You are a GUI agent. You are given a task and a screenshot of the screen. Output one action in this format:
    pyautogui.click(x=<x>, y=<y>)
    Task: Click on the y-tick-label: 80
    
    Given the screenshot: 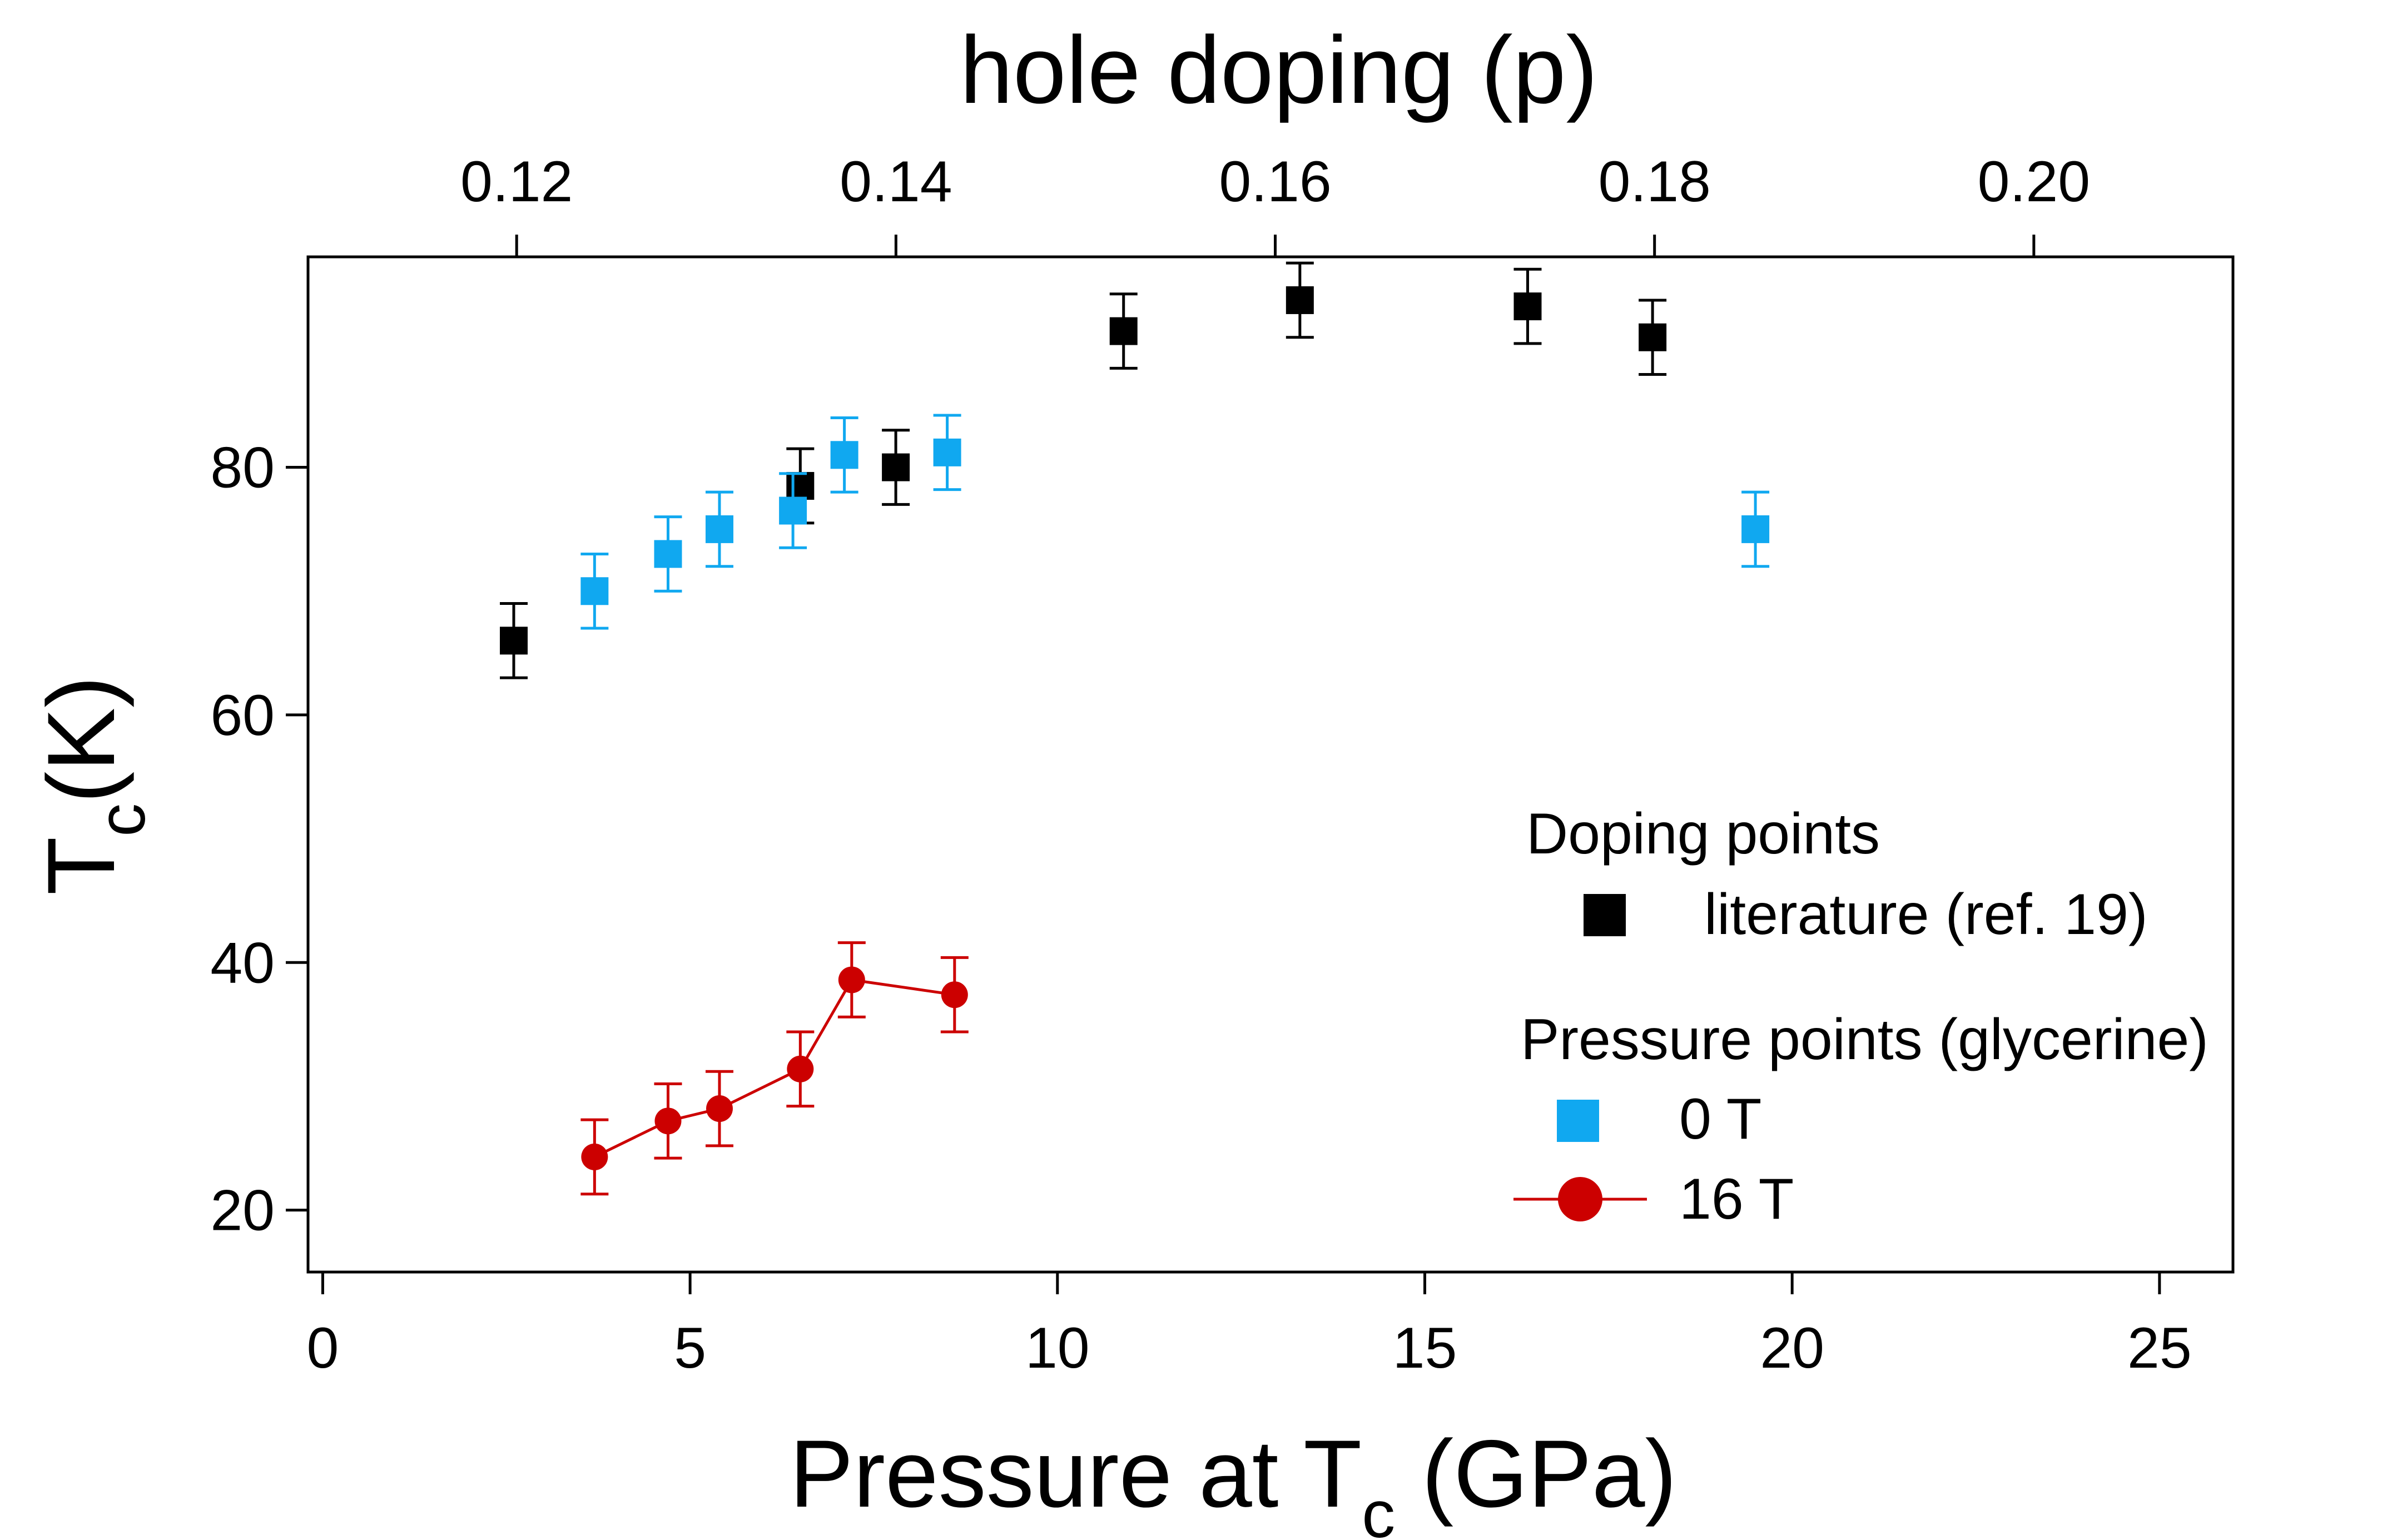 What is the action you would take?
    pyautogui.click(x=242, y=468)
    